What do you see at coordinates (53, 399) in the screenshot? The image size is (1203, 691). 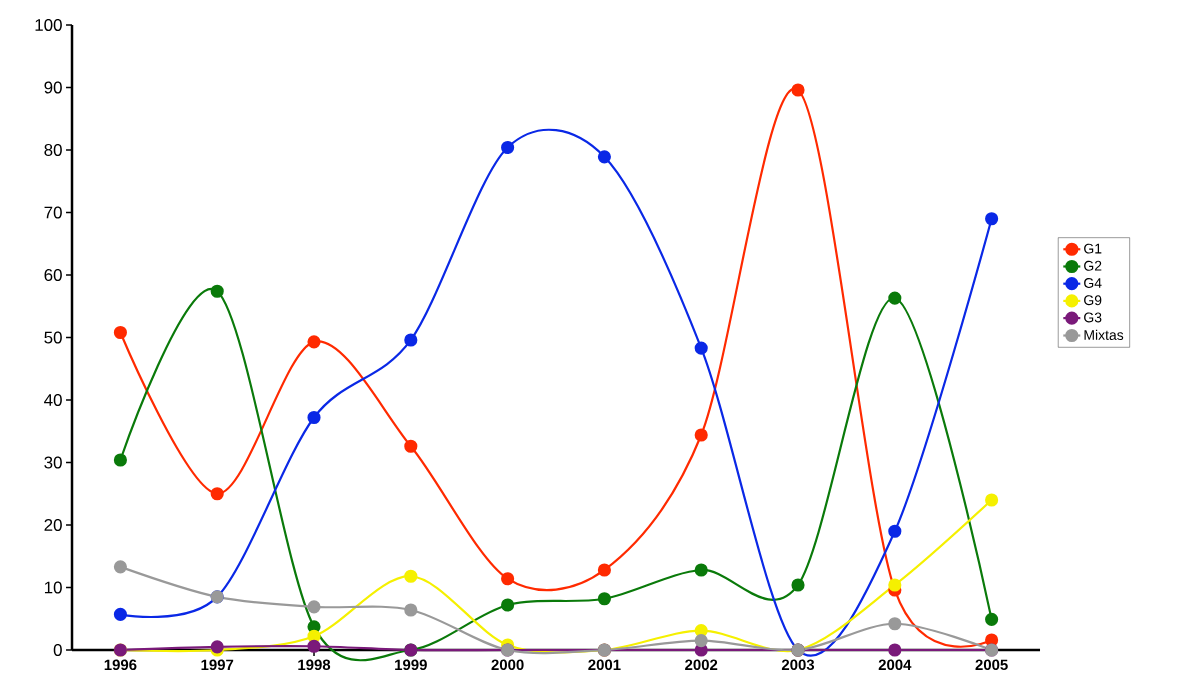 I see `y-tick-label: 40` at bounding box center [53, 399].